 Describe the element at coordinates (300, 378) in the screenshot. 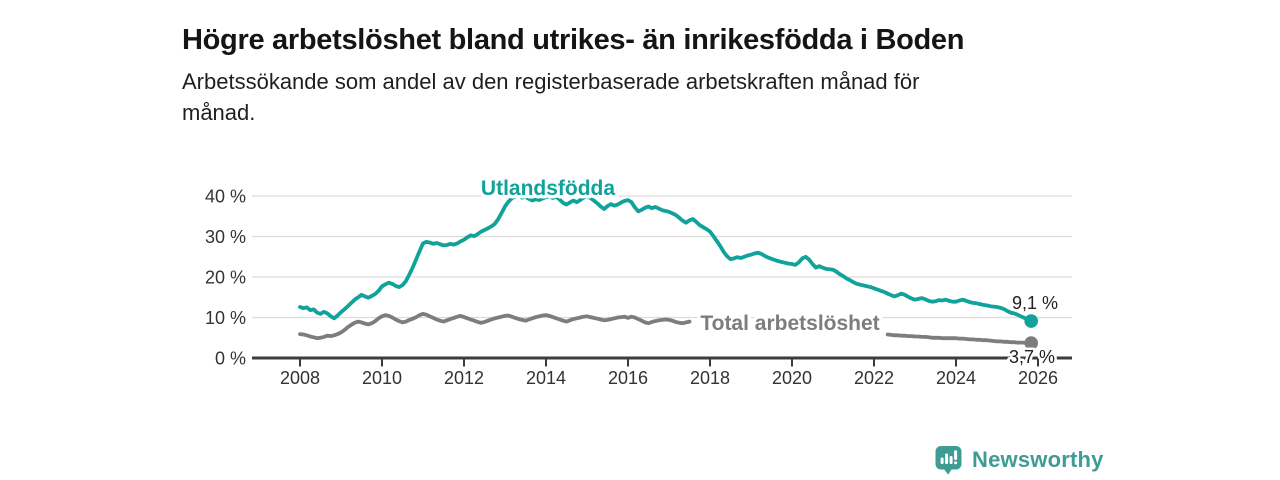

I see `x-tick-label: 2008` at that location.